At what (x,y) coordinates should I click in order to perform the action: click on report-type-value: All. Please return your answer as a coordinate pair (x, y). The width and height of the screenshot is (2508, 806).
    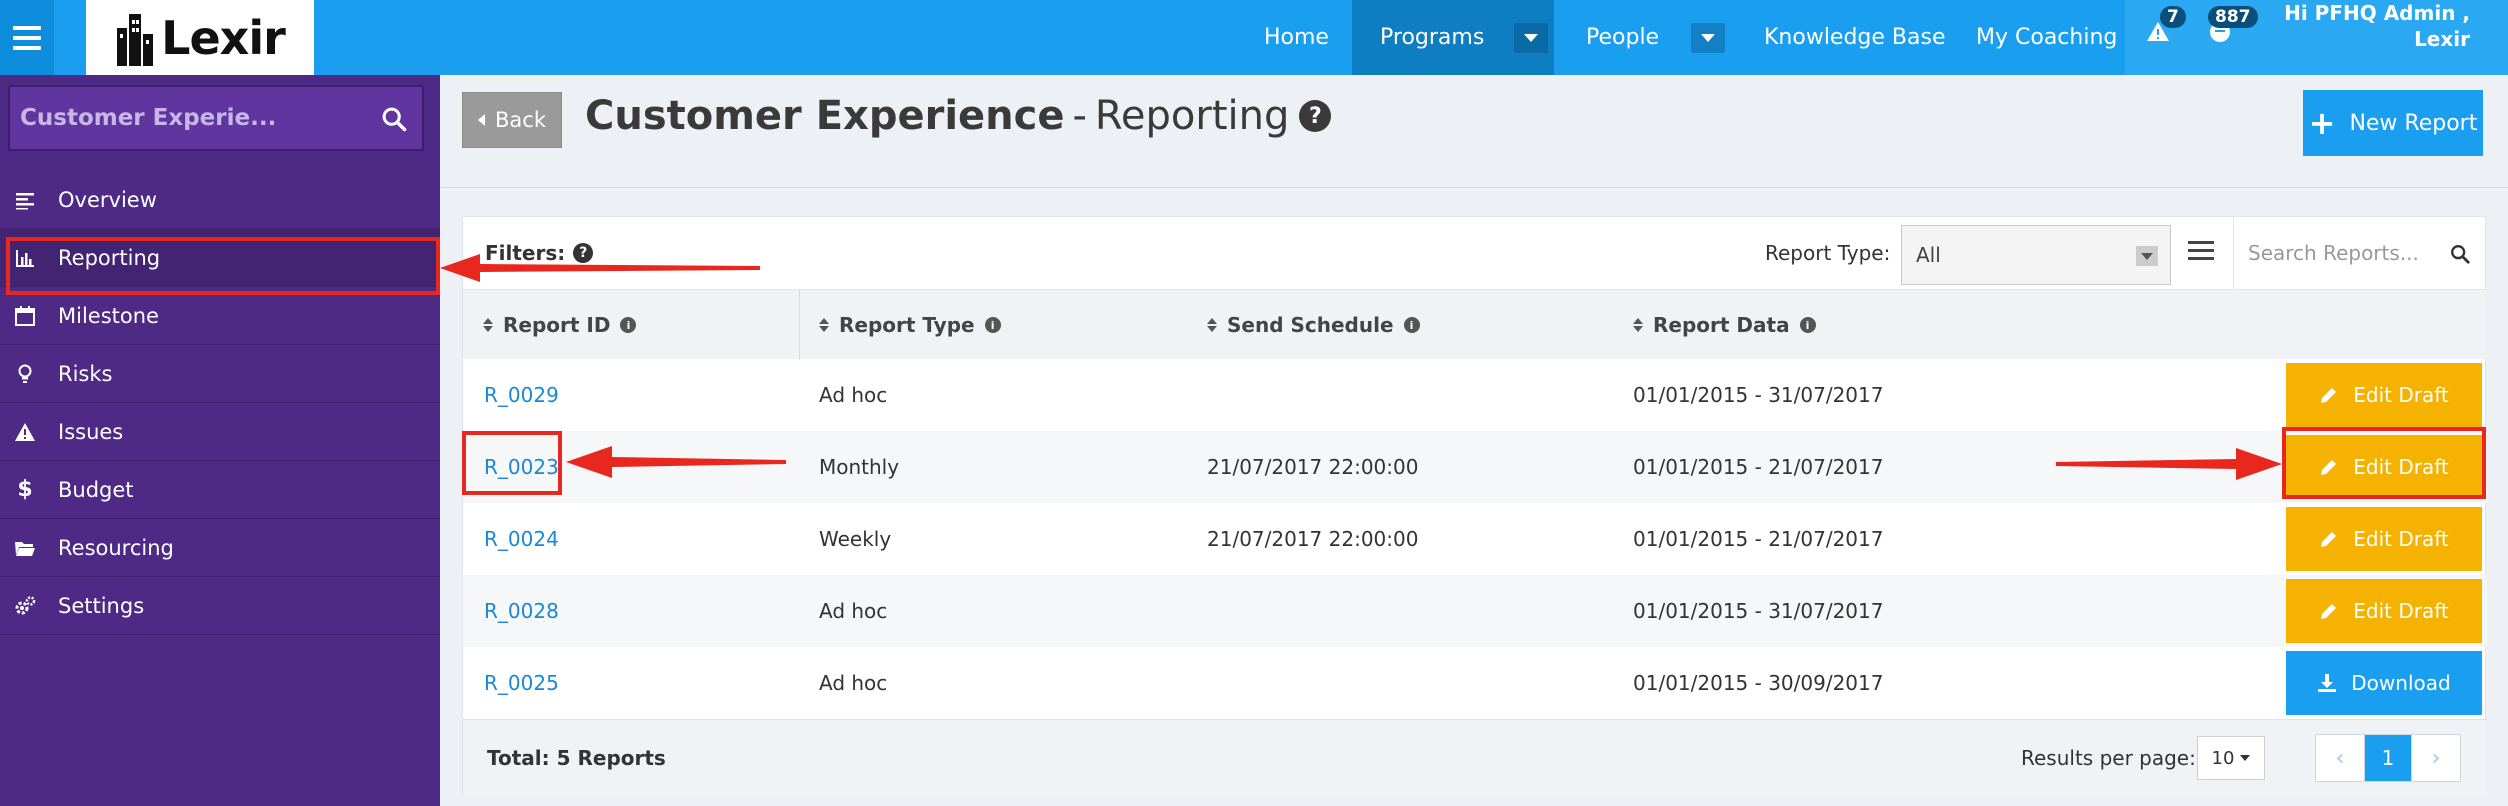
    Looking at the image, I should click on (1928, 255).